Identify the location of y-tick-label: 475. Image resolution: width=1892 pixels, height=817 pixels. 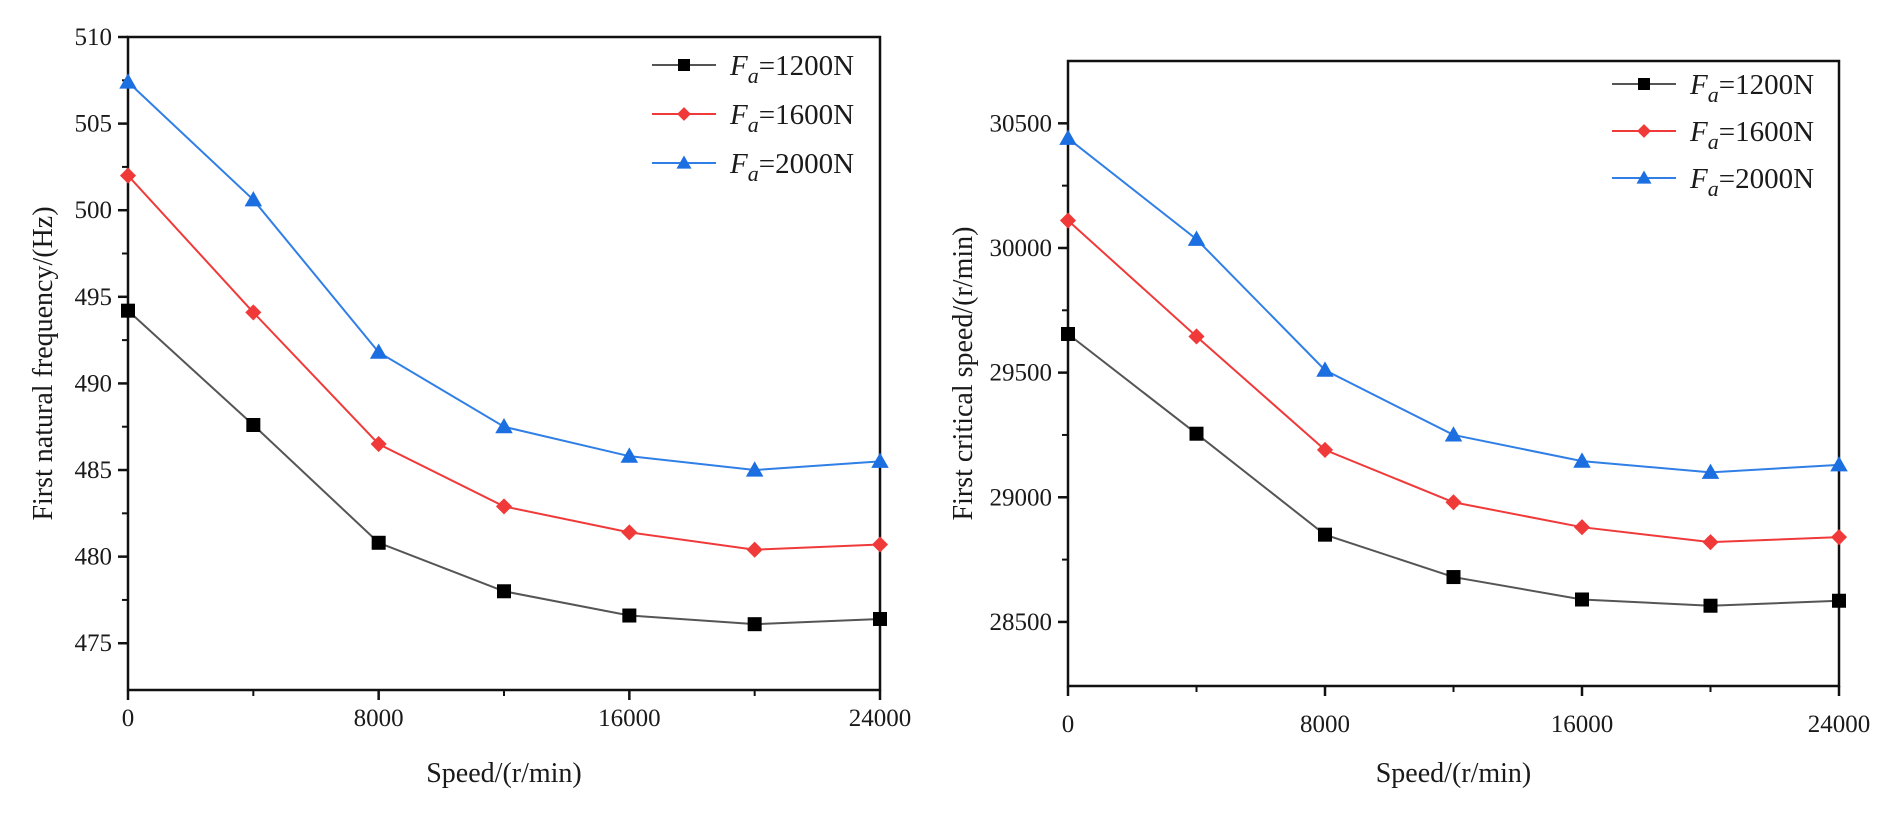
(94, 643).